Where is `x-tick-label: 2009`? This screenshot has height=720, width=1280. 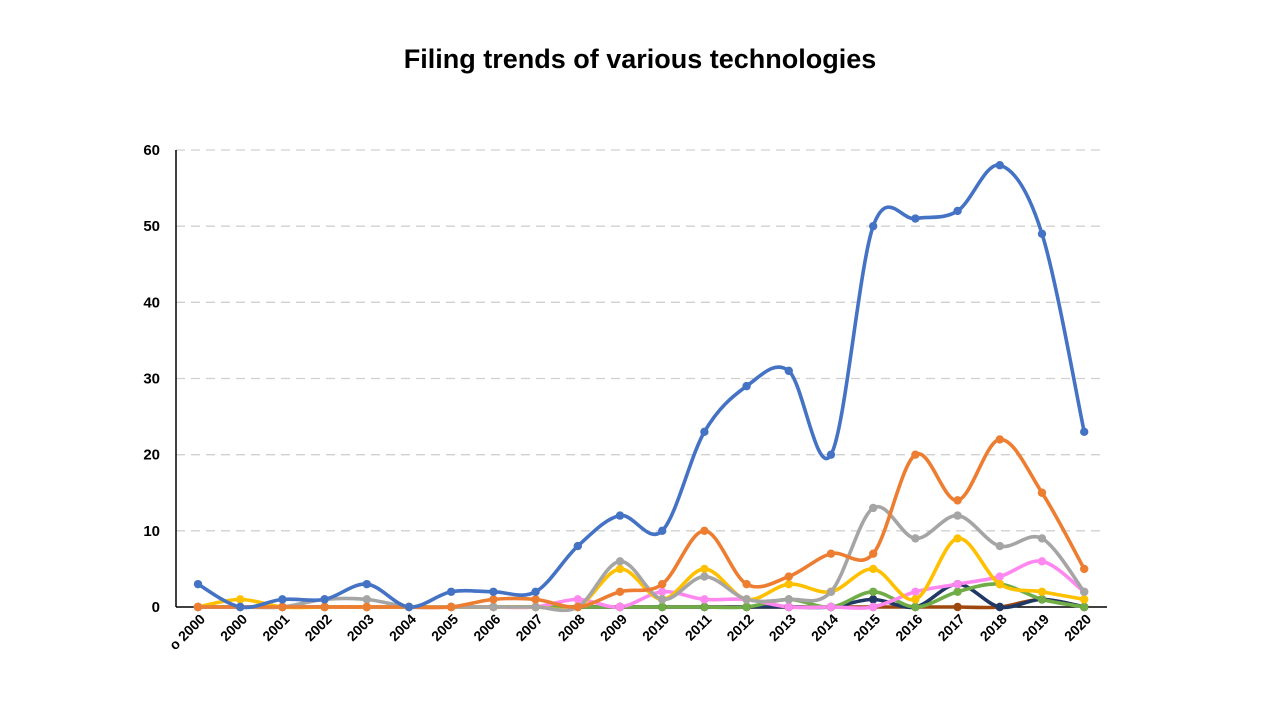 x-tick-label: 2009 is located at coordinates (613, 627).